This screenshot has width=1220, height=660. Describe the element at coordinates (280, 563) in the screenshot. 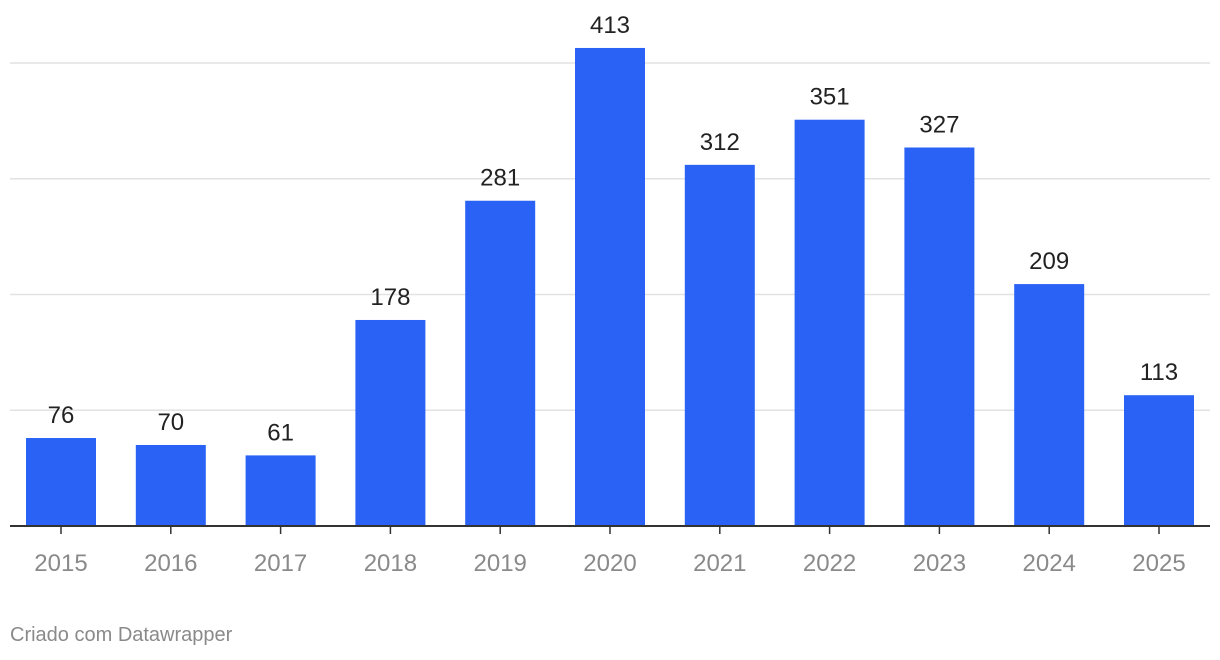

I see `x-tick-label-2017: 2017` at that location.